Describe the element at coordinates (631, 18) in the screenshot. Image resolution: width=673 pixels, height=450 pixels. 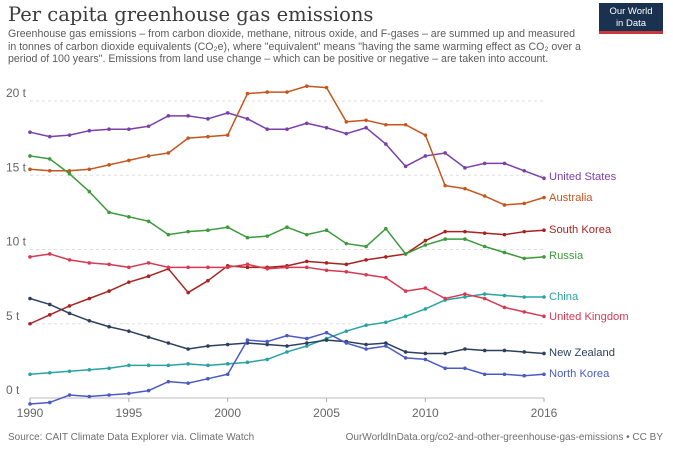
I see `owid-logo: Our World in Data` at that location.